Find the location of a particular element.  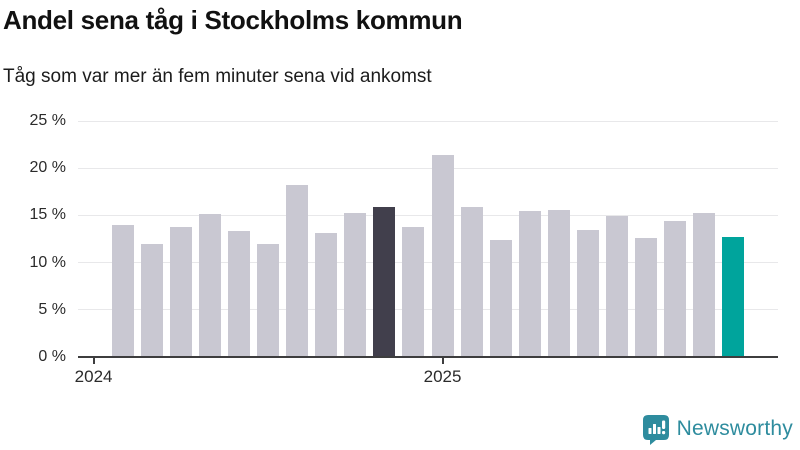

y-axis-tick-label: 15 % is located at coordinates (47, 215).